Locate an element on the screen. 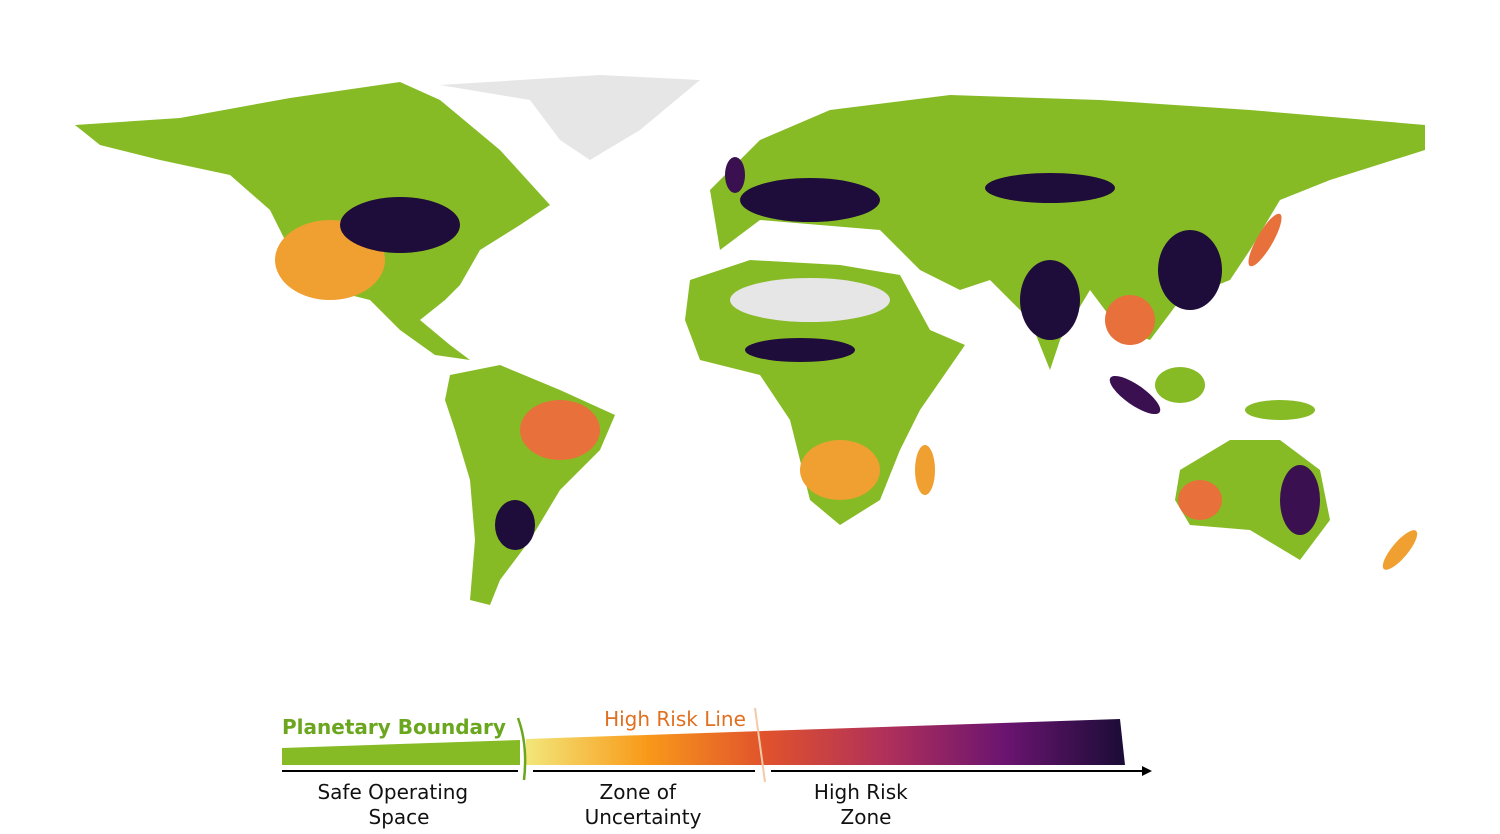  zone-label: High Risk Zone is located at coordinates (864, 804).